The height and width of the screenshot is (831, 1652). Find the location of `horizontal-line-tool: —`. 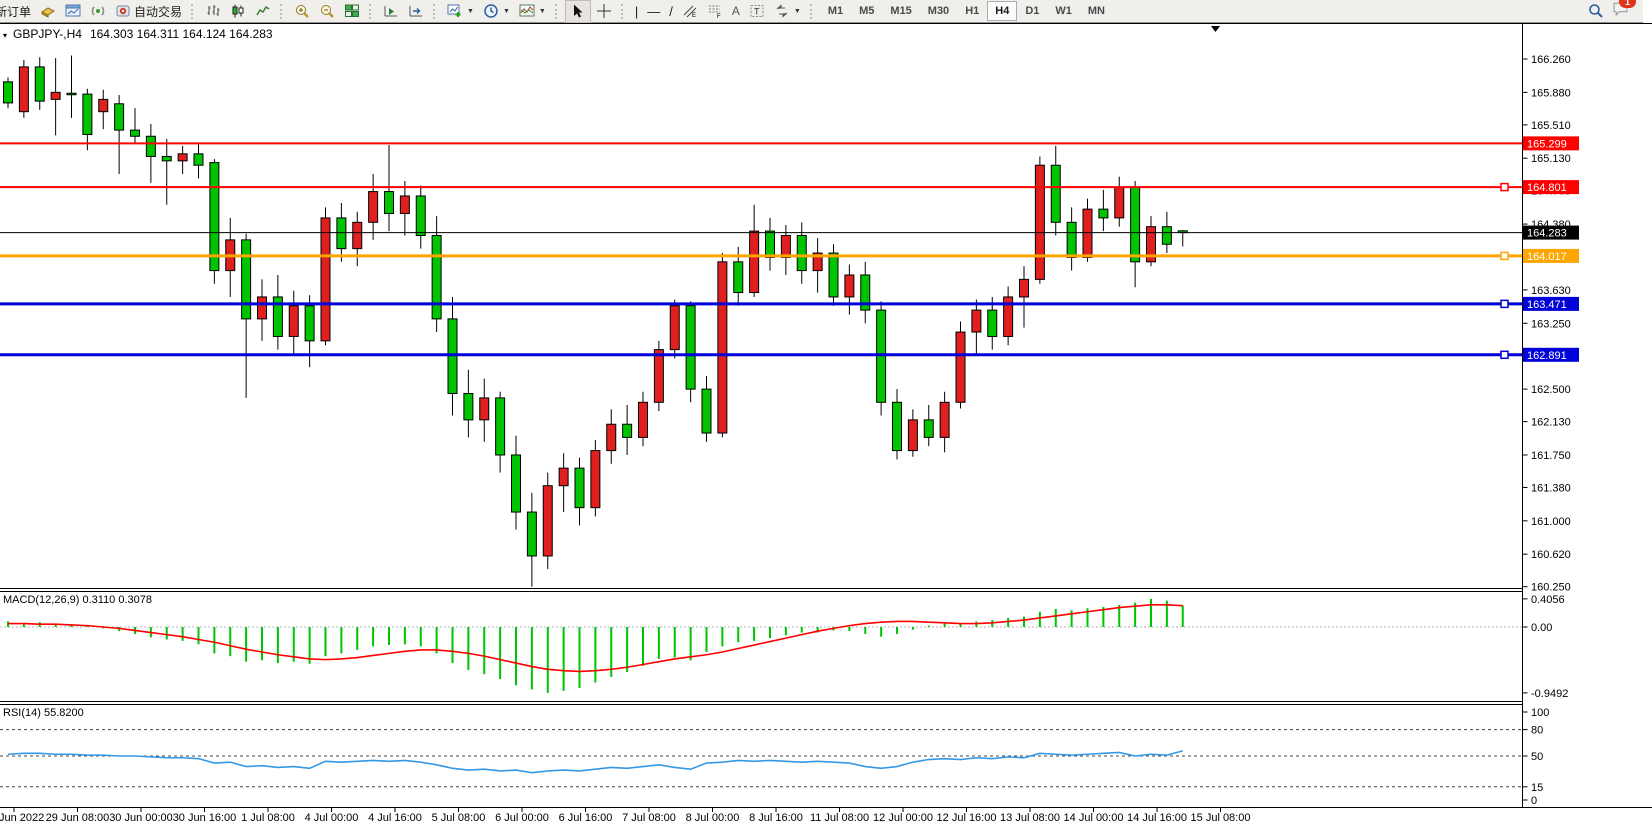

horizontal-line-tool: — is located at coordinates (654, 11).